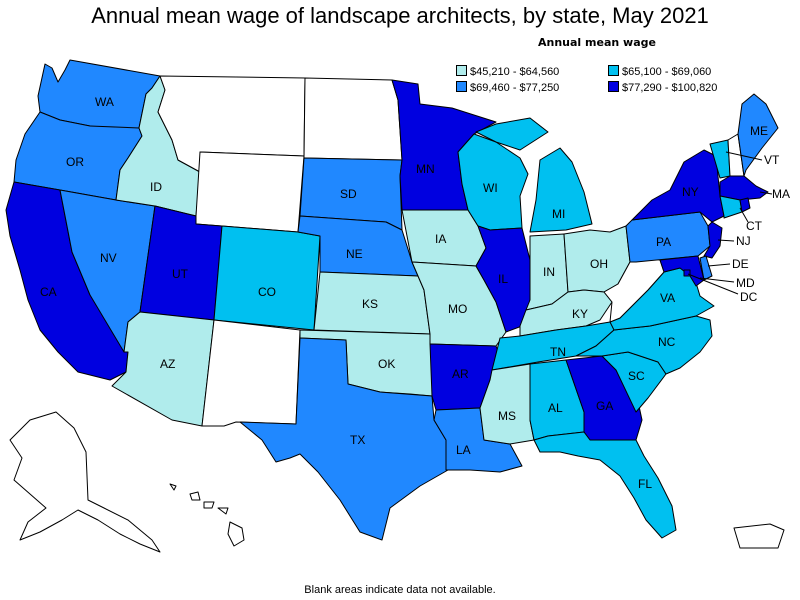 The height and width of the screenshot is (600, 800). I want to click on legend-label: $65,100 - $69,060, so click(667, 72).